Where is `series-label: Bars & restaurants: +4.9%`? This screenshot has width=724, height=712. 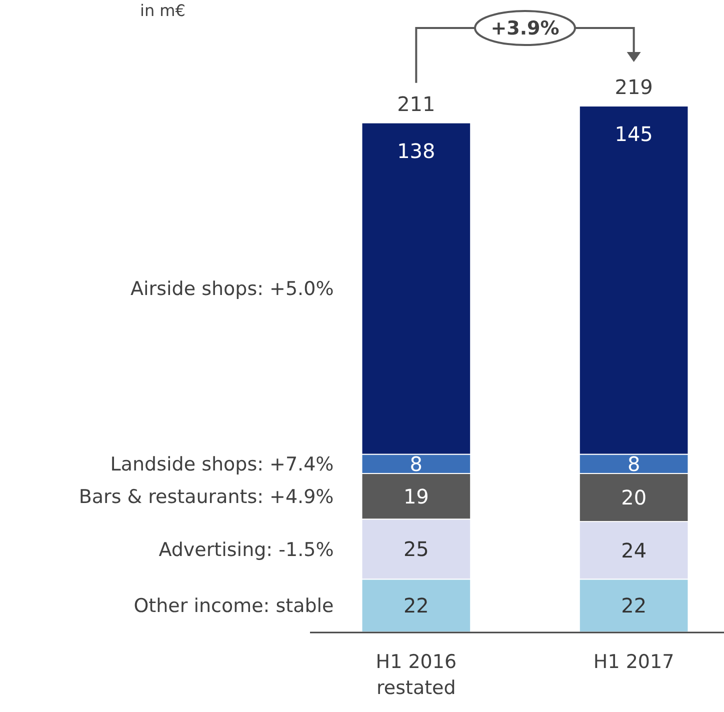 series-label: Bars & restaurants: +4.9% is located at coordinates (206, 497).